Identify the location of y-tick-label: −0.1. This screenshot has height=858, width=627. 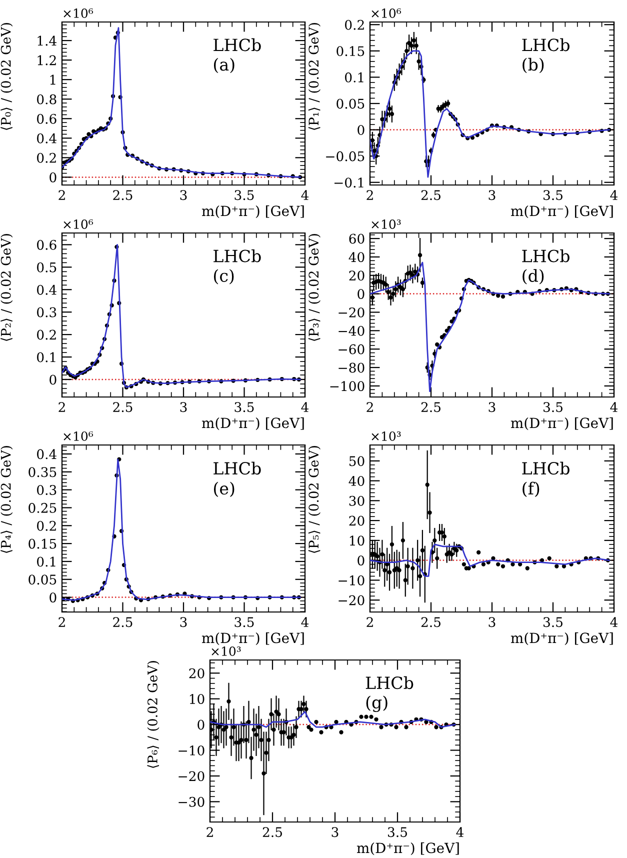
(349, 183).